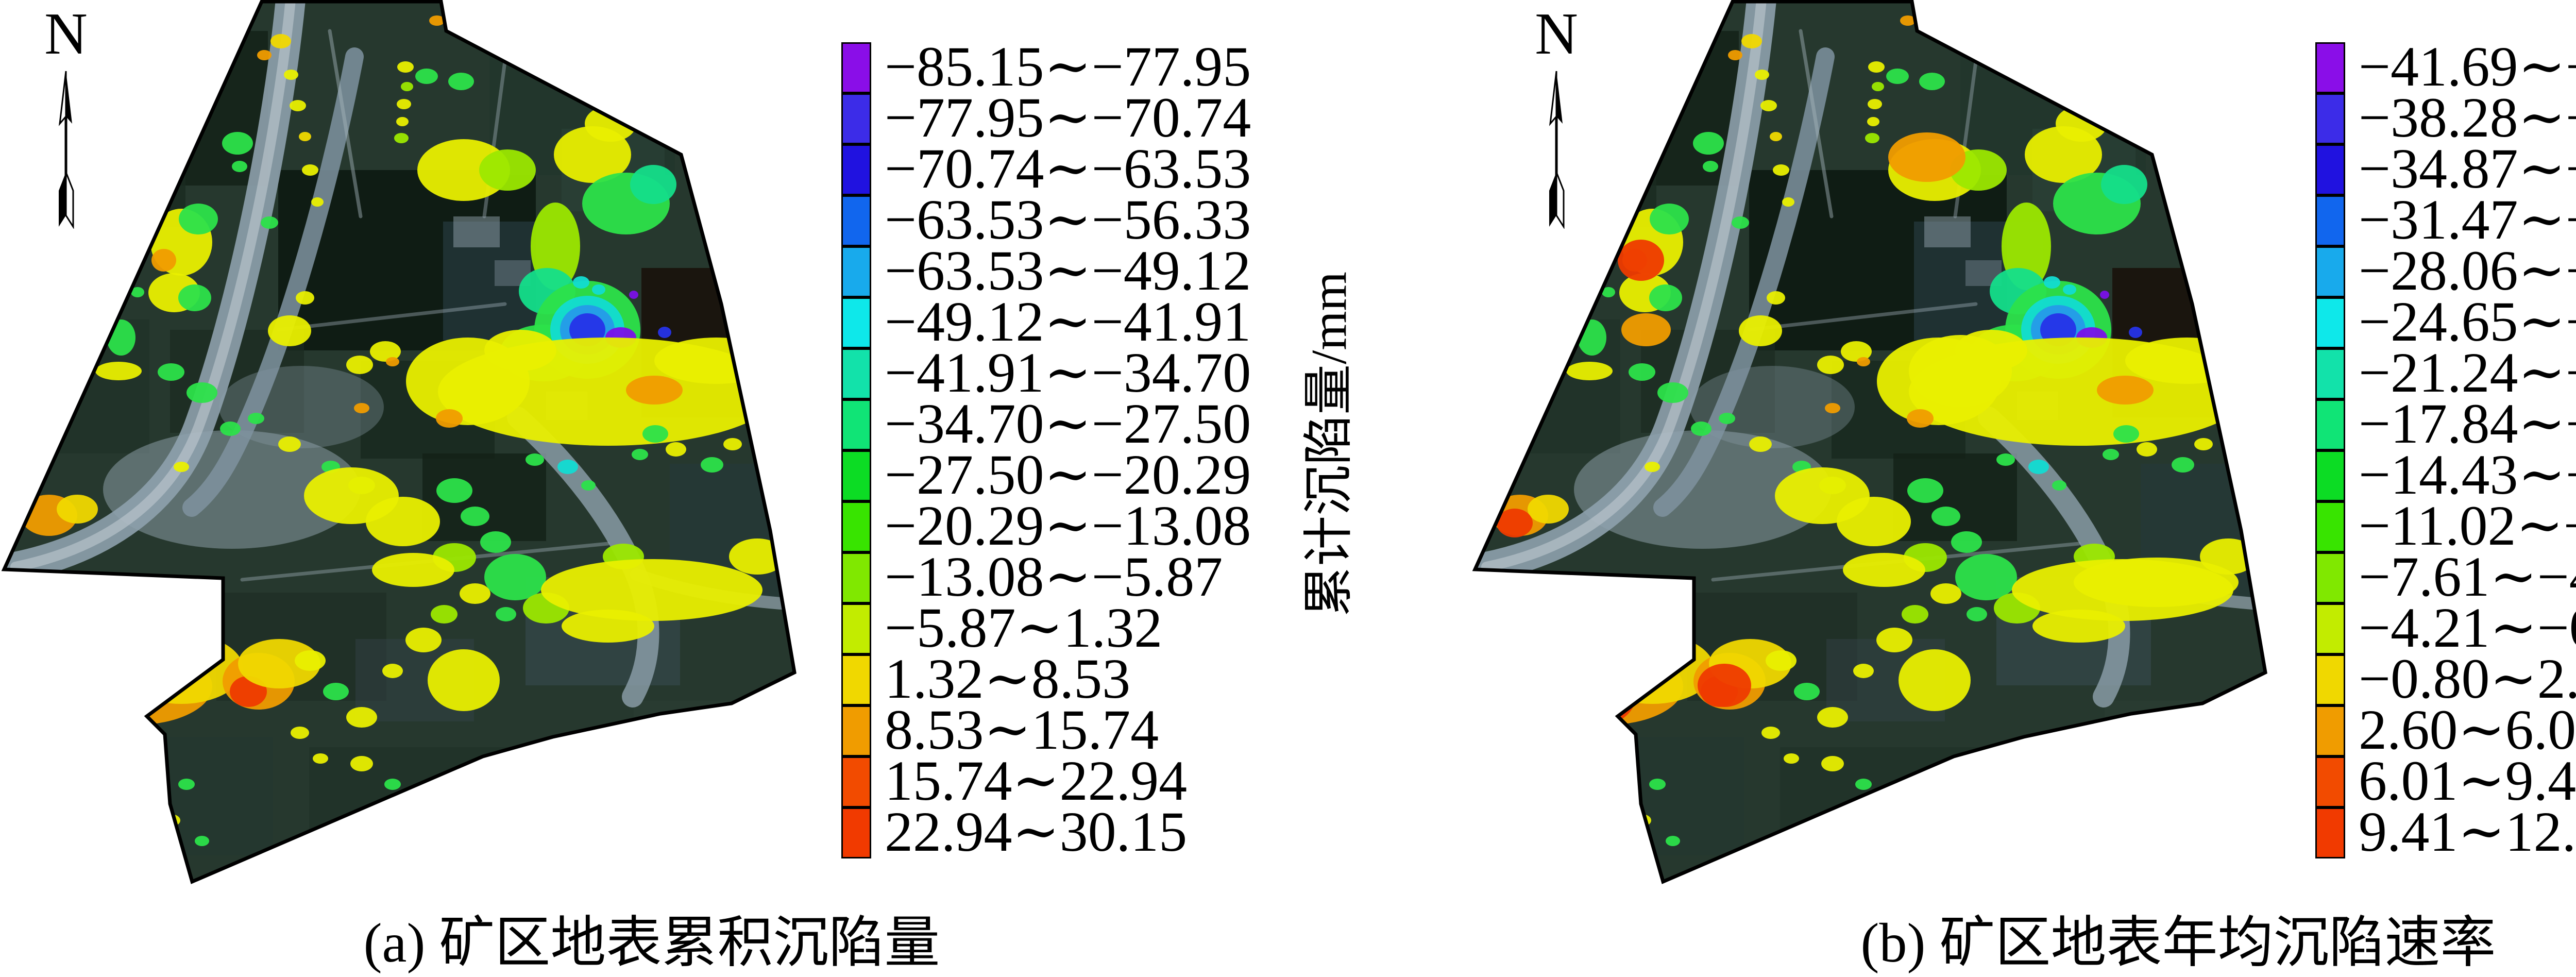 The height and width of the screenshot is (977, 2576). What do you see at coordinates (1046, 729) in the screenshot?
I see `legend-row: 8.53∼15.74` at bounding box center [1046, 729].